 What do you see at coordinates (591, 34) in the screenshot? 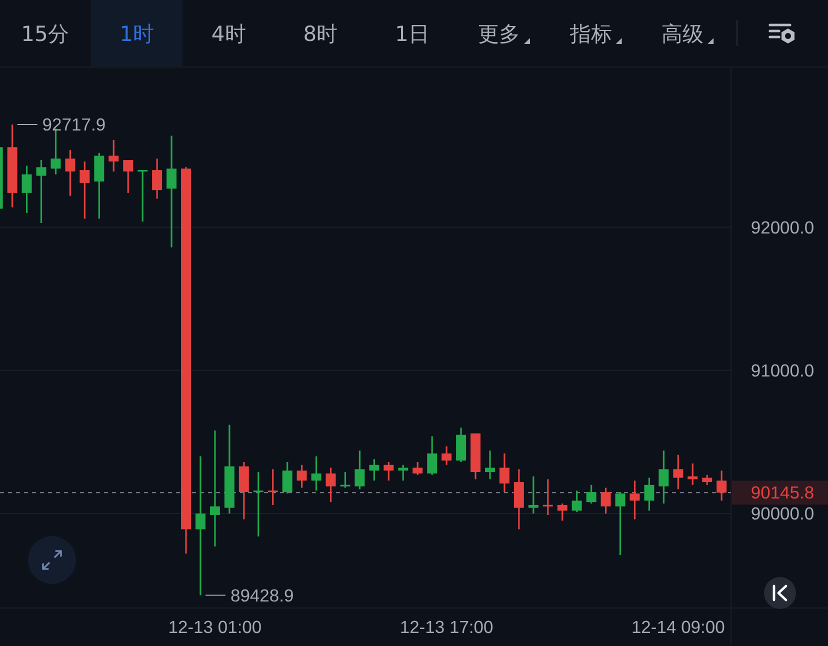
I see `tab-label: 指标` at bounding box center [591, 34].